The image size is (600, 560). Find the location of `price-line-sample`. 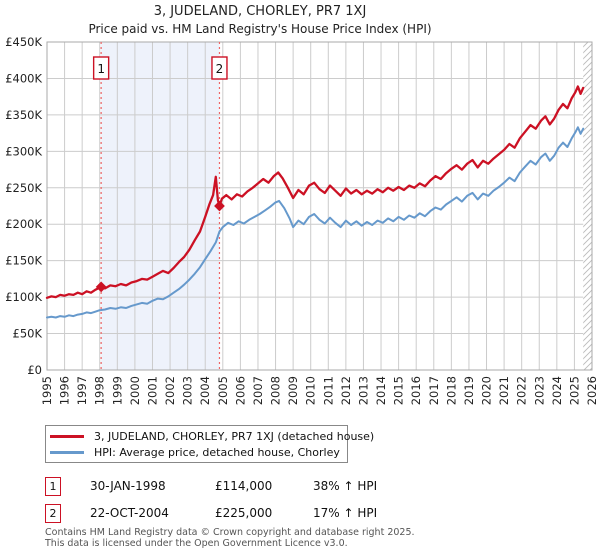

price-line-sample is located at coordinates (67, 436).